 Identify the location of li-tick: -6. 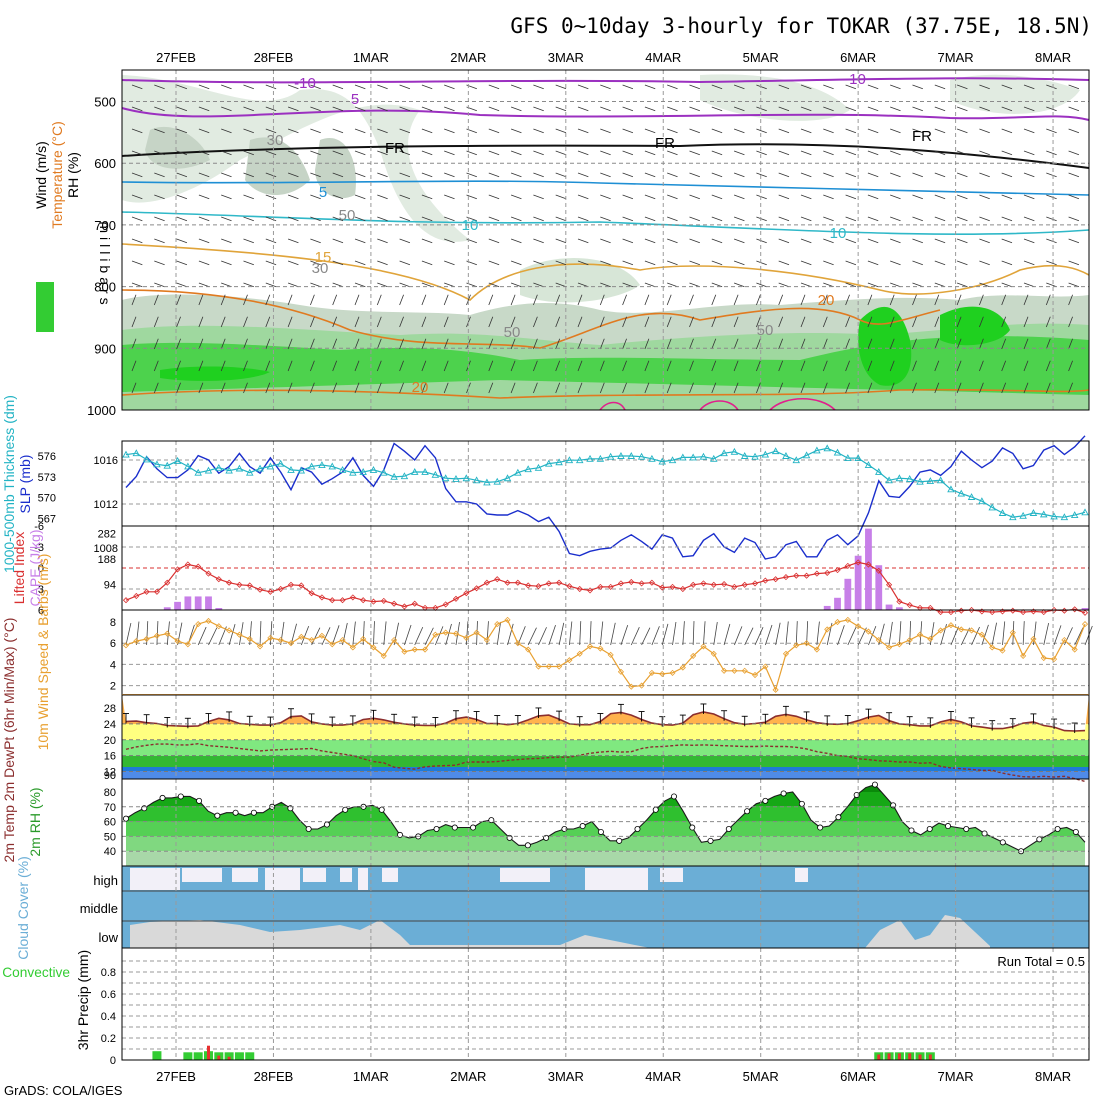
(39, 527).